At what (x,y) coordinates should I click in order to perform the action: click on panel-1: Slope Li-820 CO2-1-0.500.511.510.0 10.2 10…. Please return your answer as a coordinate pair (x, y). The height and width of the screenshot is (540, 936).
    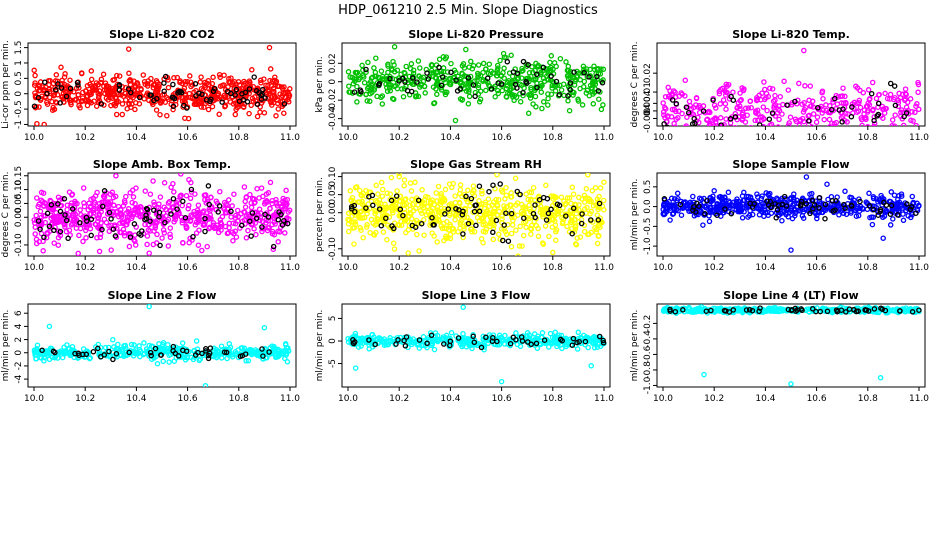
    Looking at the image, I should click on (150, 85).